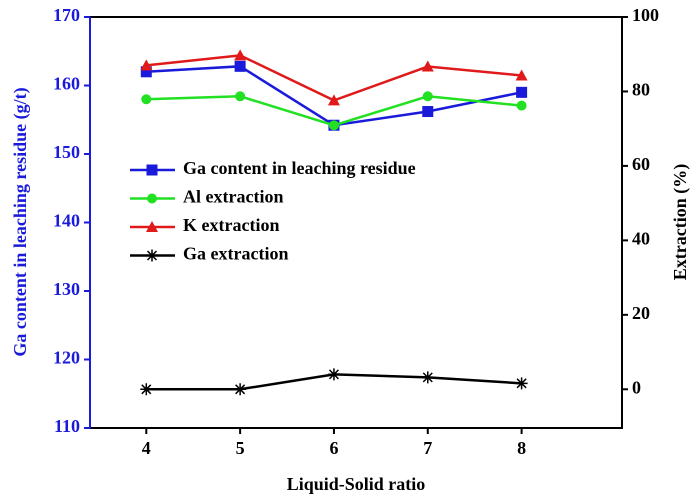 The height and width of the screenshot is (502, 694). What do you see at coordinates (66, 221) in the screenshot?
I see `y-tick-label: 140` at bounding box center [66, 221].